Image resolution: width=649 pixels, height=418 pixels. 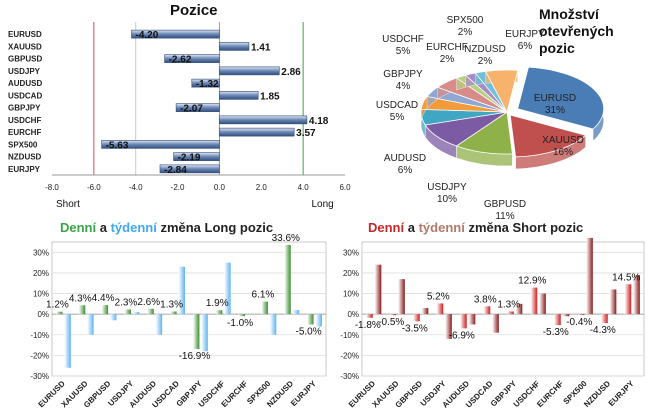 I want to click on daily-change-label: 4.3%, so click(x=80, y=298).